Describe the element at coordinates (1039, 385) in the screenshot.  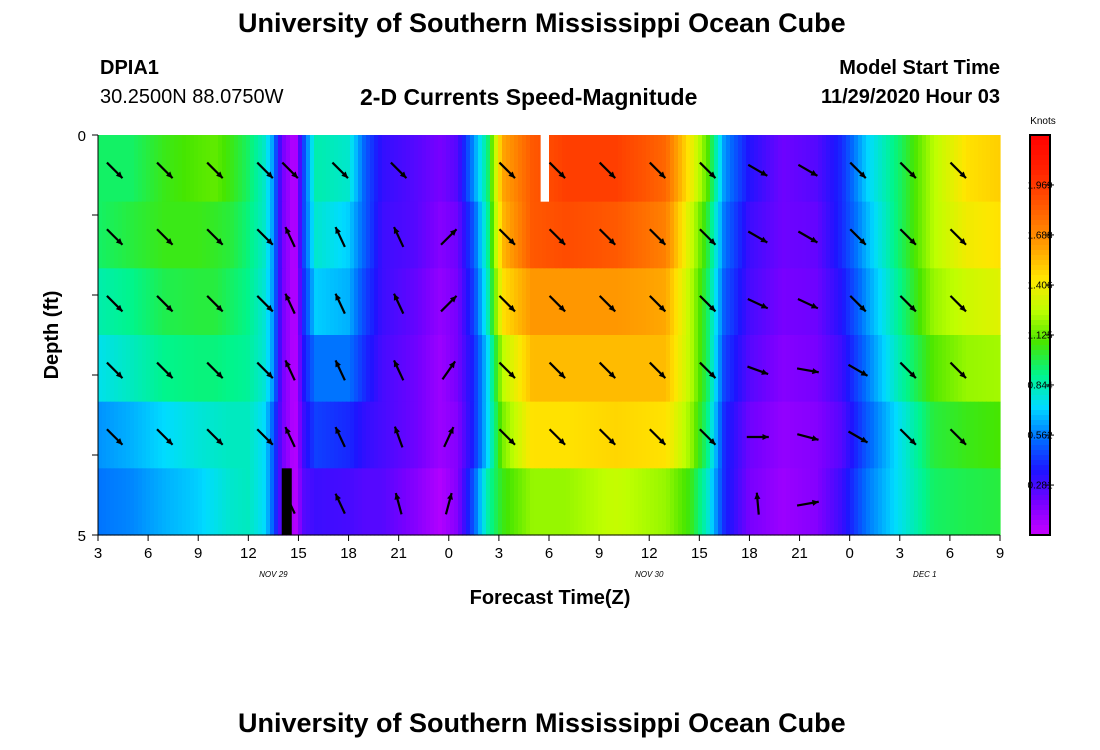
I see `colorbar-tick-label: 0.844` at that location.